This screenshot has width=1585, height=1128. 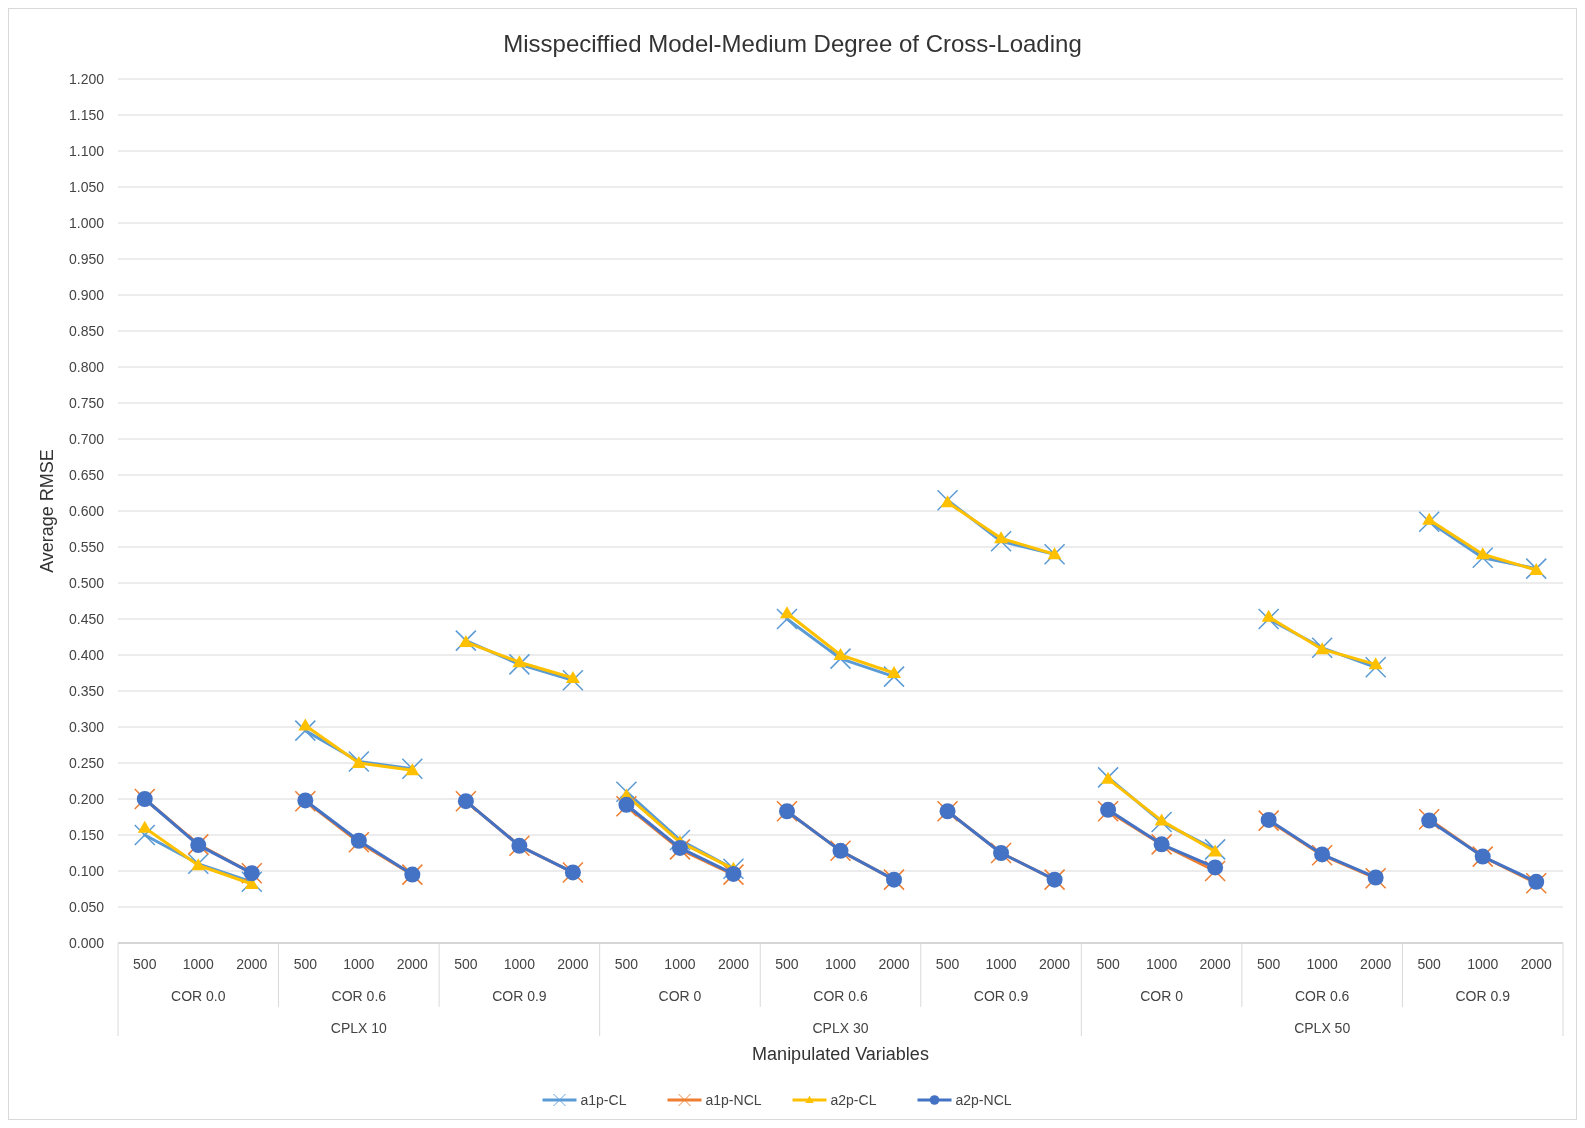 I want to click on y-tick-label: 0.000, so click(x=86, y=942).